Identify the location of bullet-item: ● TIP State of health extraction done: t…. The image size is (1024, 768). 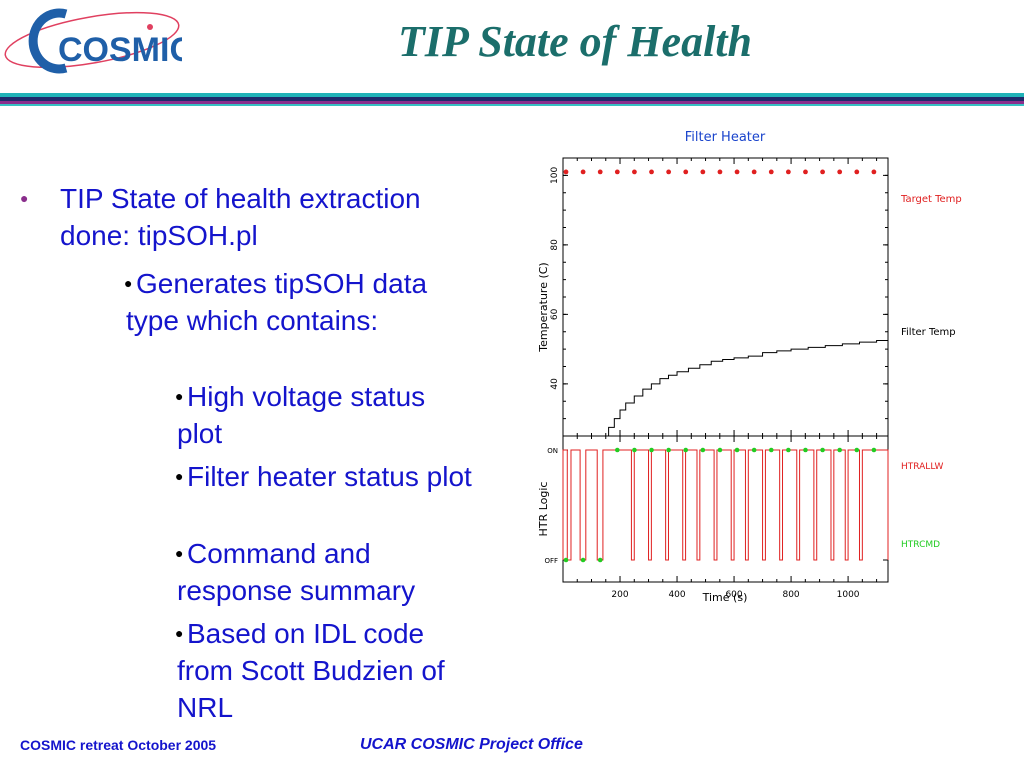
(250, 217).